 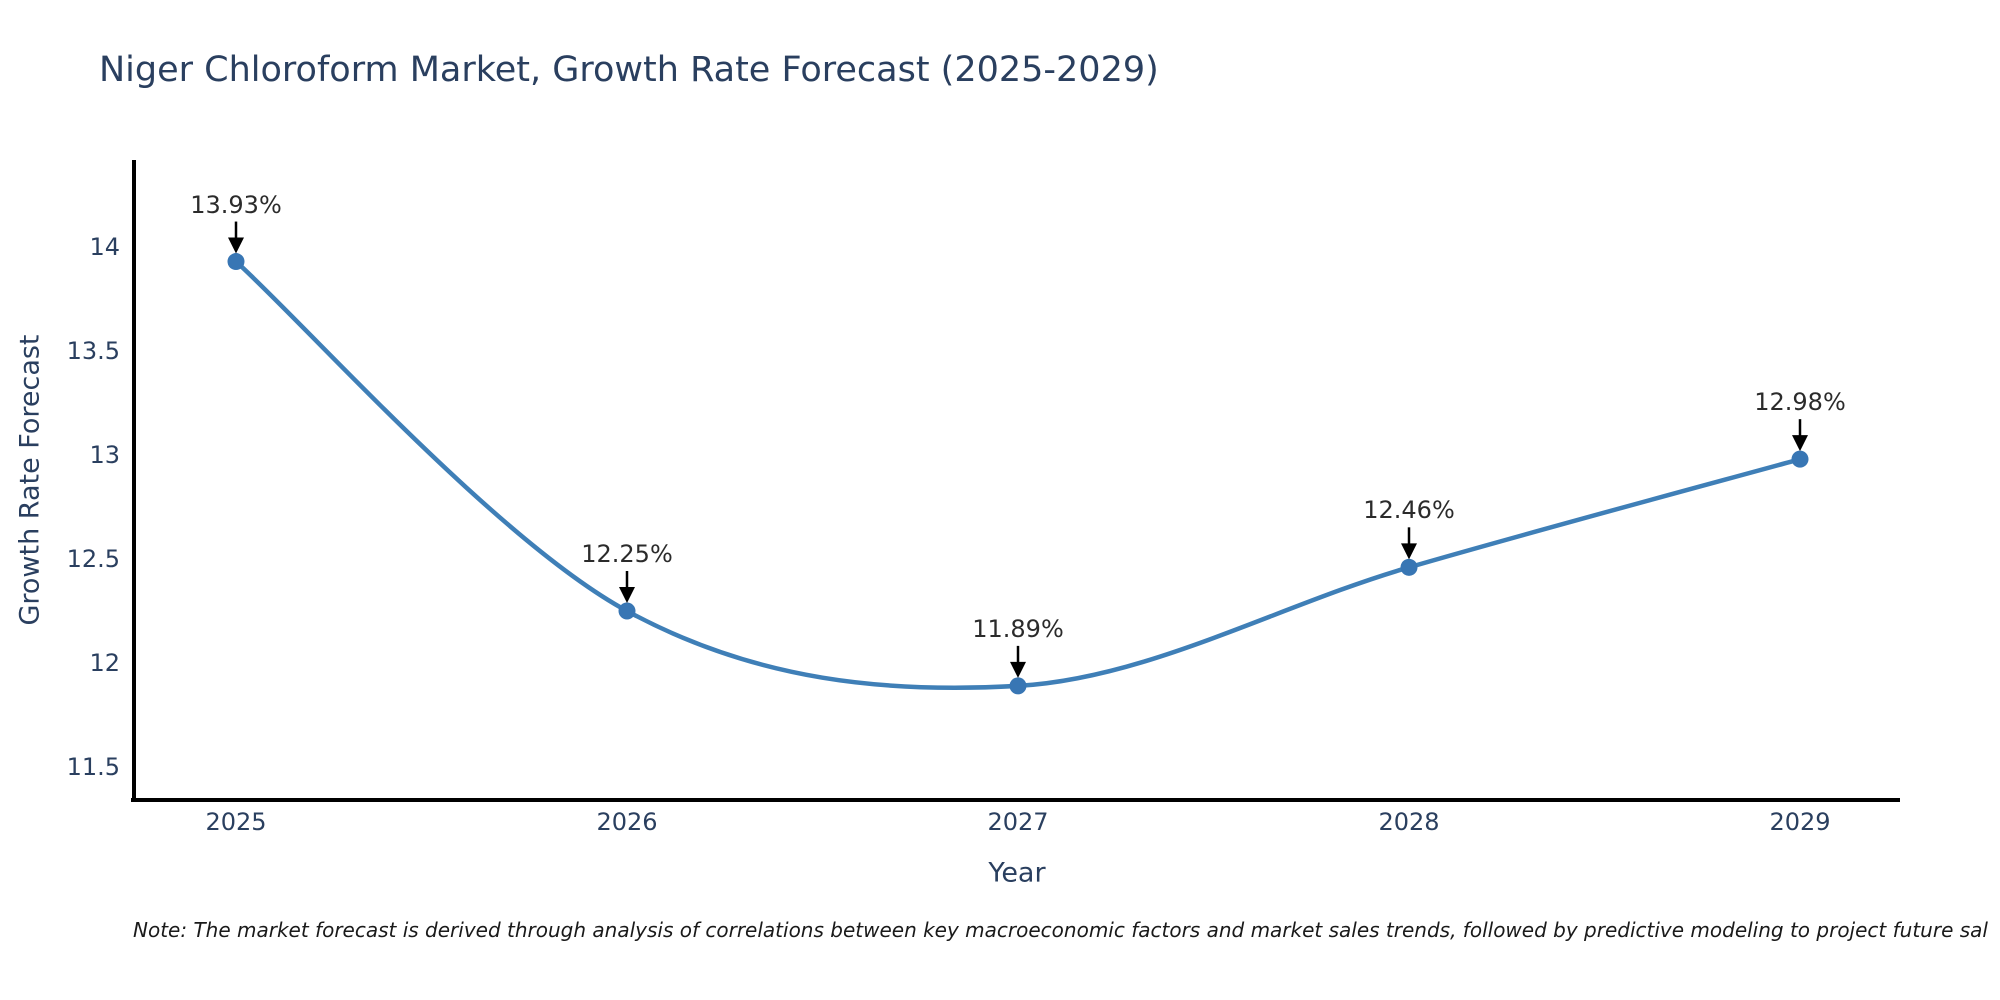 I want to click on x-tick-label-2029: 2029, so click(x=1800, y=822).